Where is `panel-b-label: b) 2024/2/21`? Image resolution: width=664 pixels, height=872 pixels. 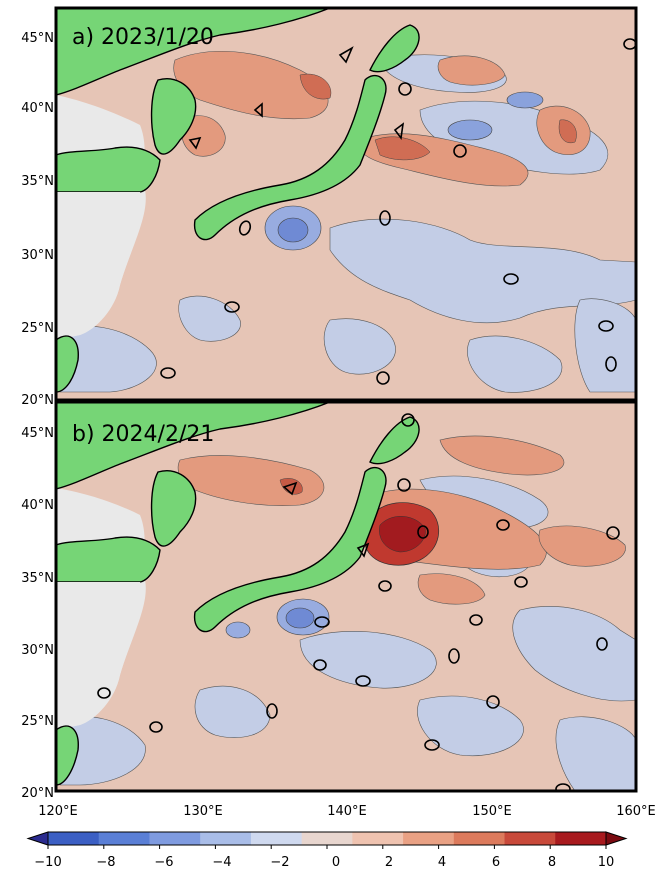 panel-b-label: b) 2024/2/21 is located at coordinates (143, 434).